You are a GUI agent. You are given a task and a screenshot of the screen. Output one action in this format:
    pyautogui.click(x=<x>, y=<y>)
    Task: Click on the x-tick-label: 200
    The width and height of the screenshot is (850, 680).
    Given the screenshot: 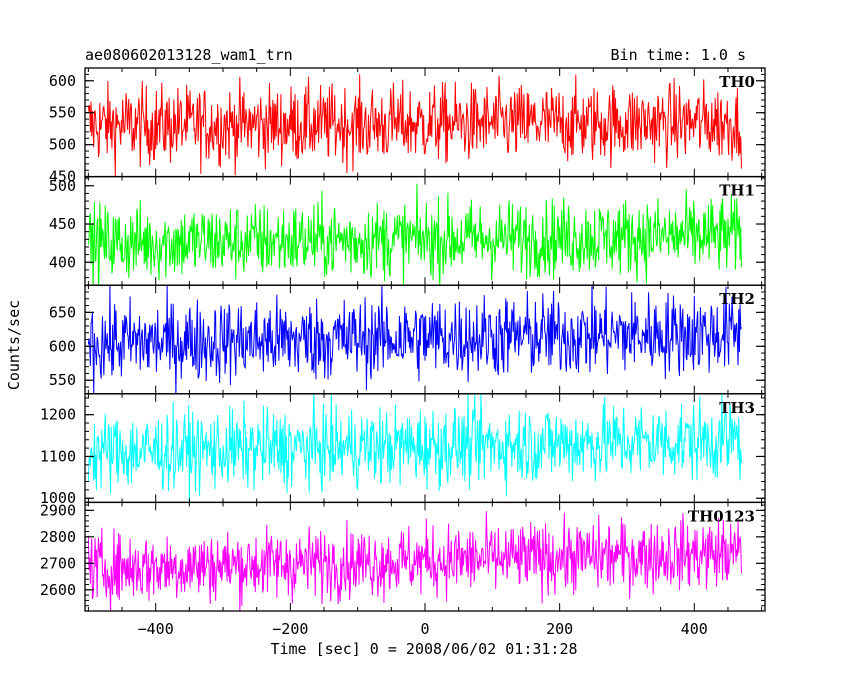 What is the action you would take?
    pyautogui.click(x=559, y=629)
    